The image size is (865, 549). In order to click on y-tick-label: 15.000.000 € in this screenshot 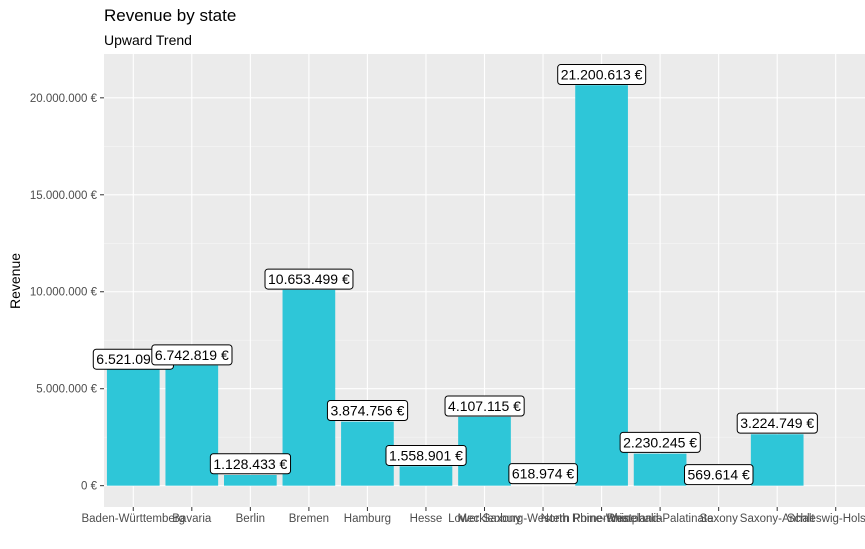, I will do `click(64, 196)`.